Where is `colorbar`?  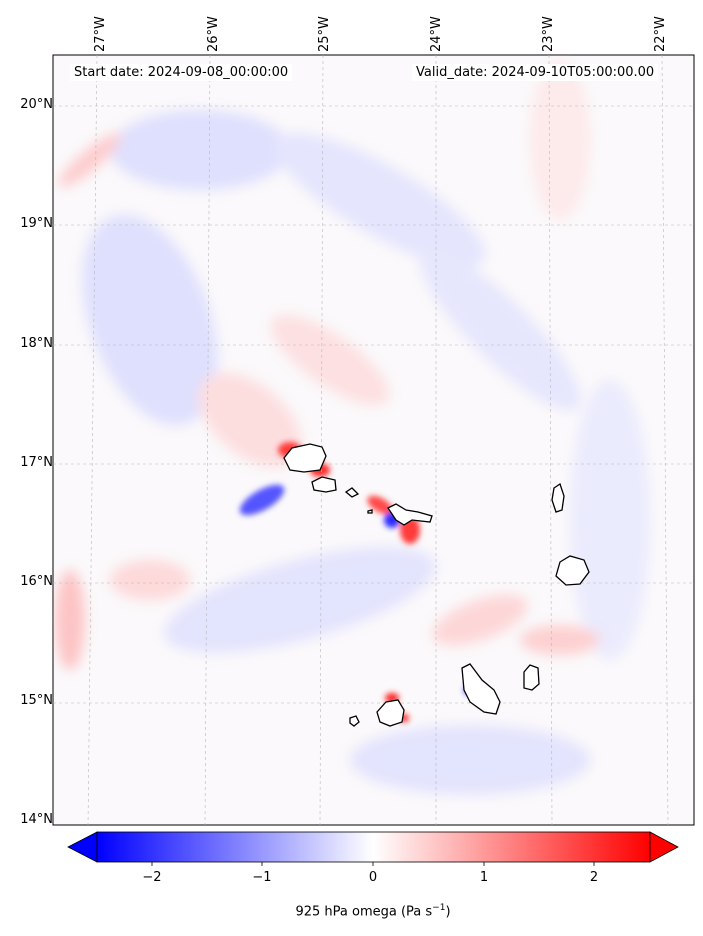
colorbar is located at coordinates (373, 848).